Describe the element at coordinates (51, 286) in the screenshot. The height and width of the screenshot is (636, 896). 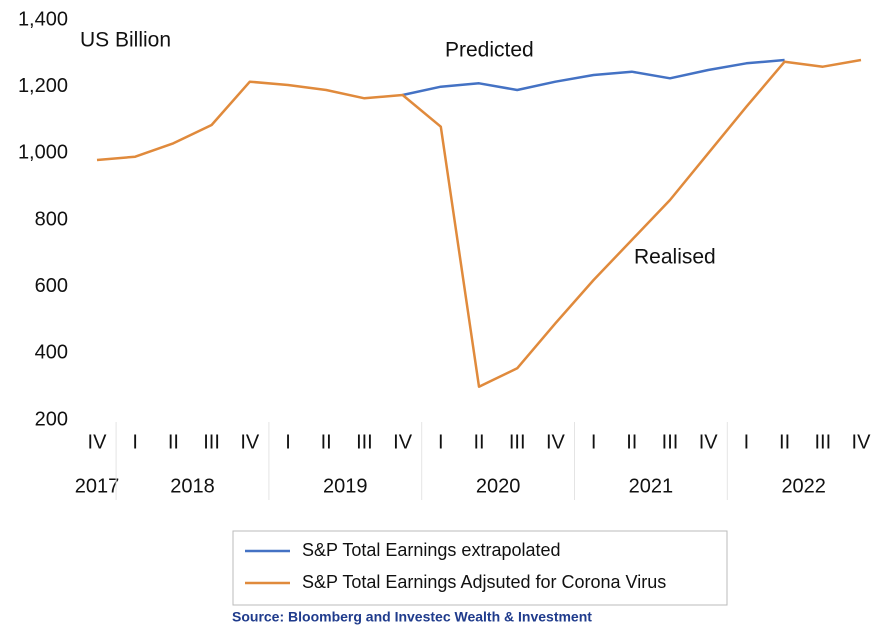
I see `y-tick-label: 600` at that location.